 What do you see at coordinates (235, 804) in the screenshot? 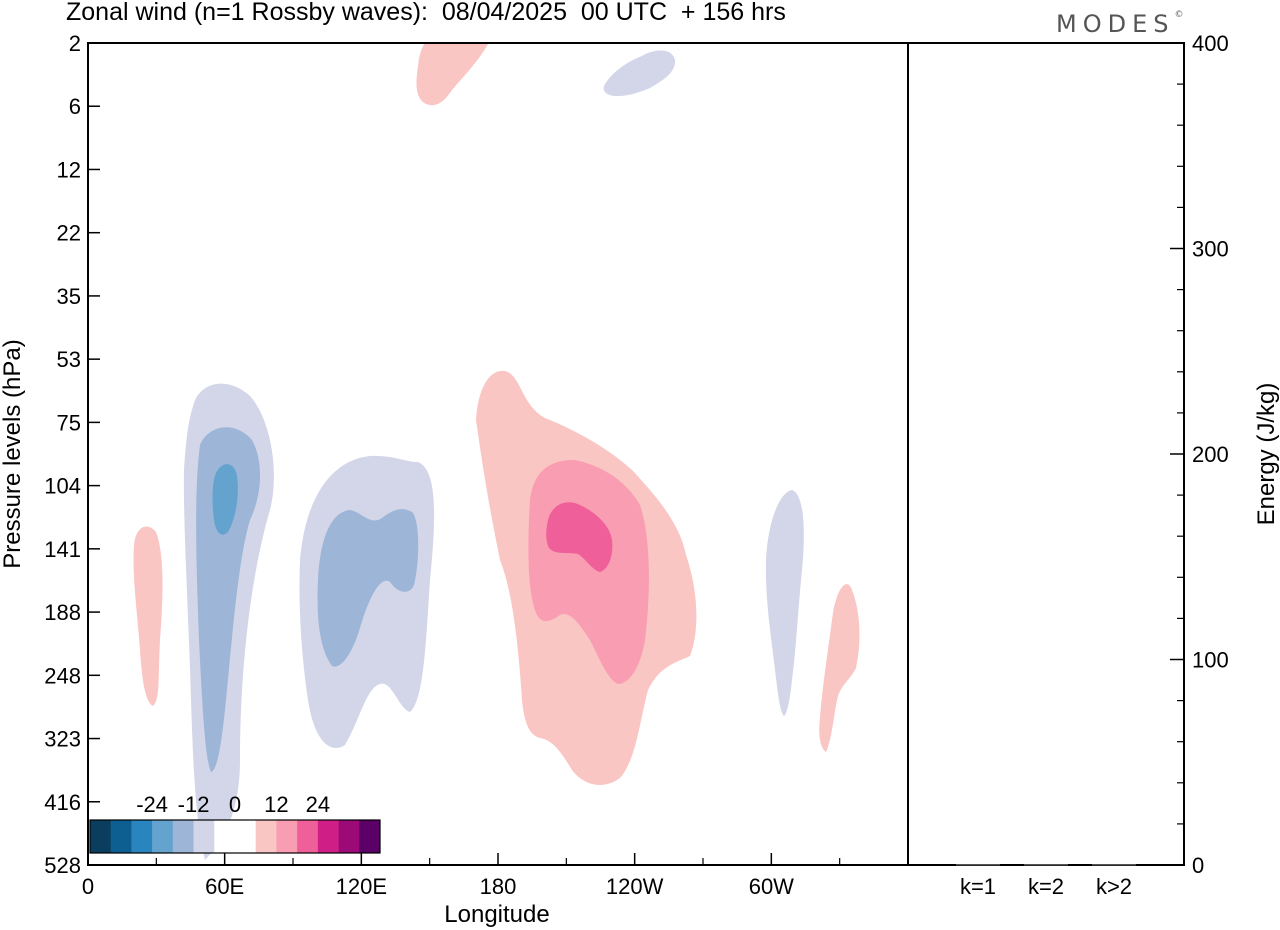
I see `colorbar-tick-label: 0` at bounding box center [235, 804].